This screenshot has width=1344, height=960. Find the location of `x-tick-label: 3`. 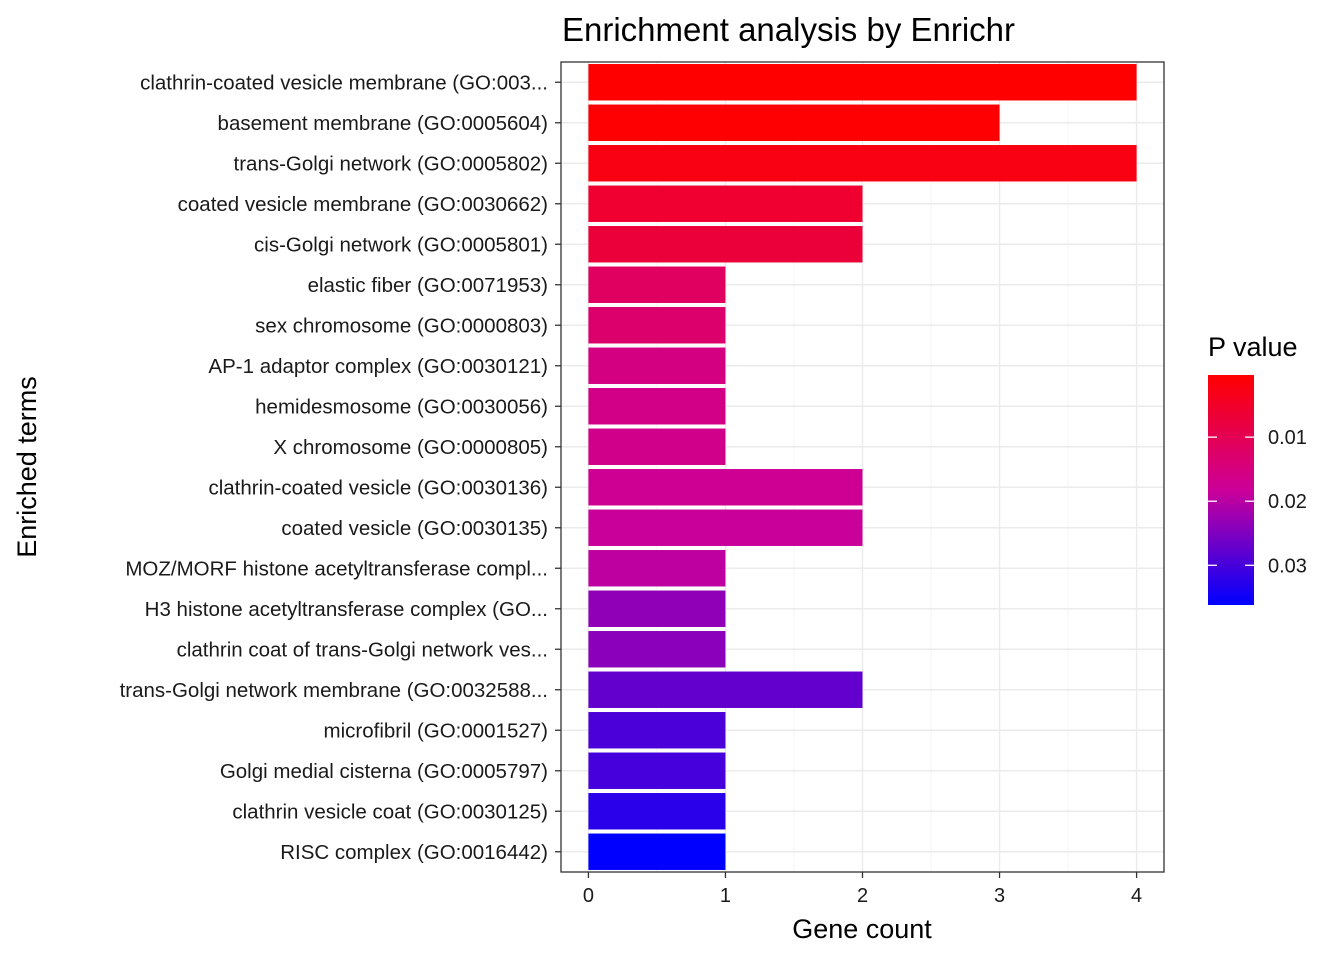

x-tick-label: 3 is located at coordinates (999, 896).